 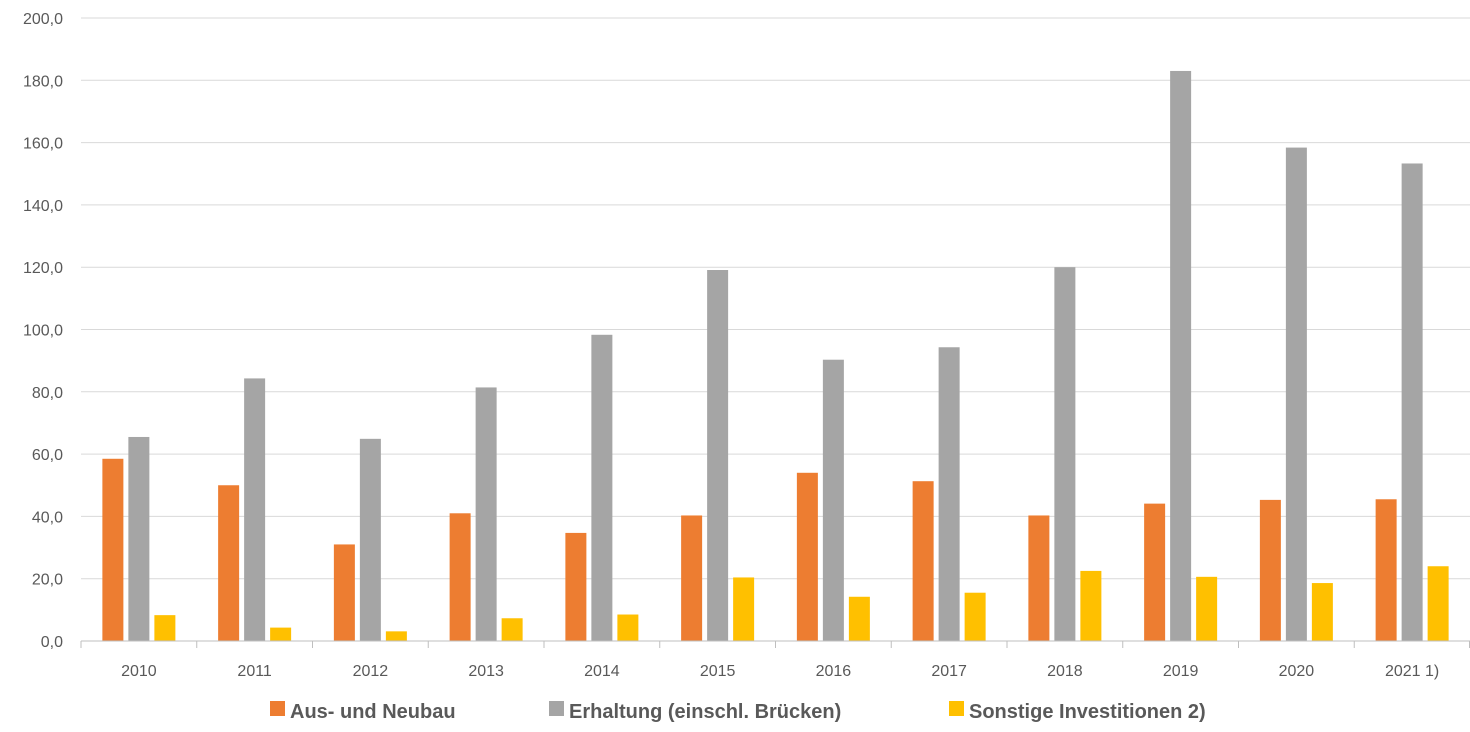 I want to click on legend-label: Sonstige Investitionen 2), so click(x=1087, y=712).